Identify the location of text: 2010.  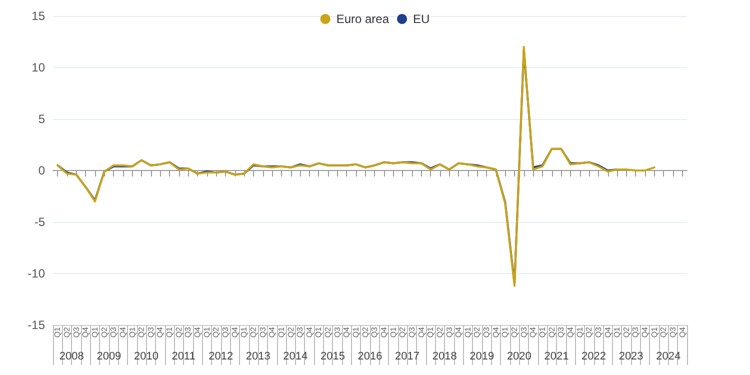
(146, 356).